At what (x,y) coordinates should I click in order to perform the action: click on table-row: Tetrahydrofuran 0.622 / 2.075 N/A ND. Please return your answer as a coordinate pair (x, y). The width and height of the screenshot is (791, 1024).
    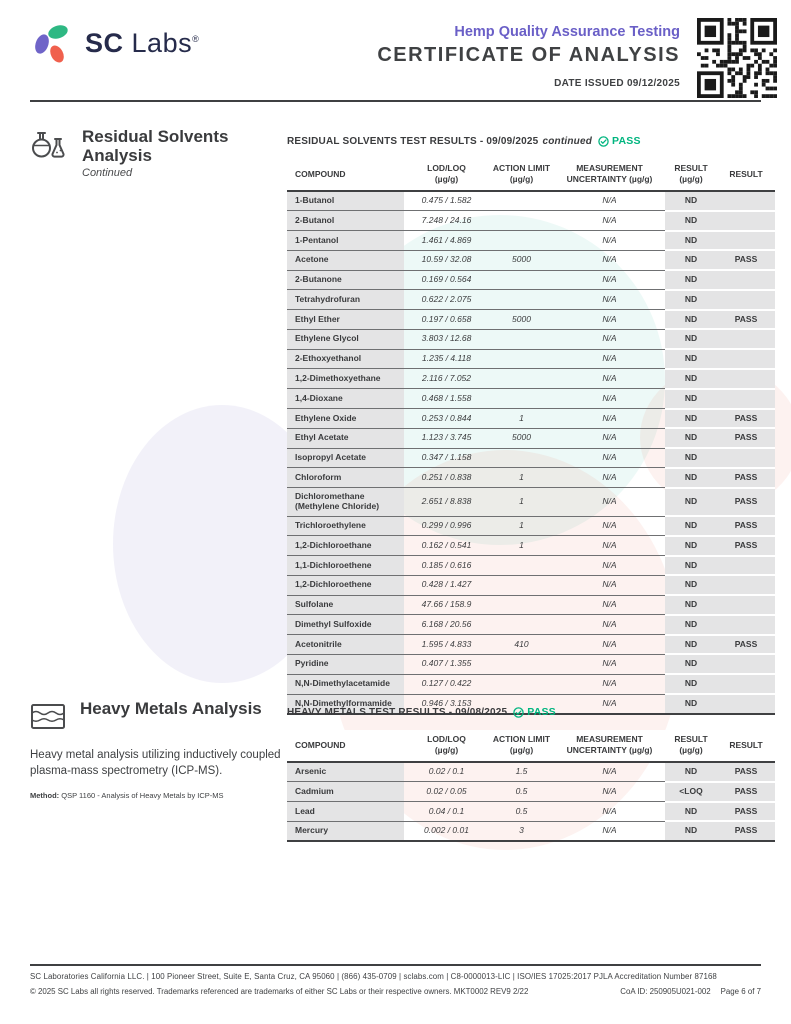
    Looking at the image, I should click on (531, 300).